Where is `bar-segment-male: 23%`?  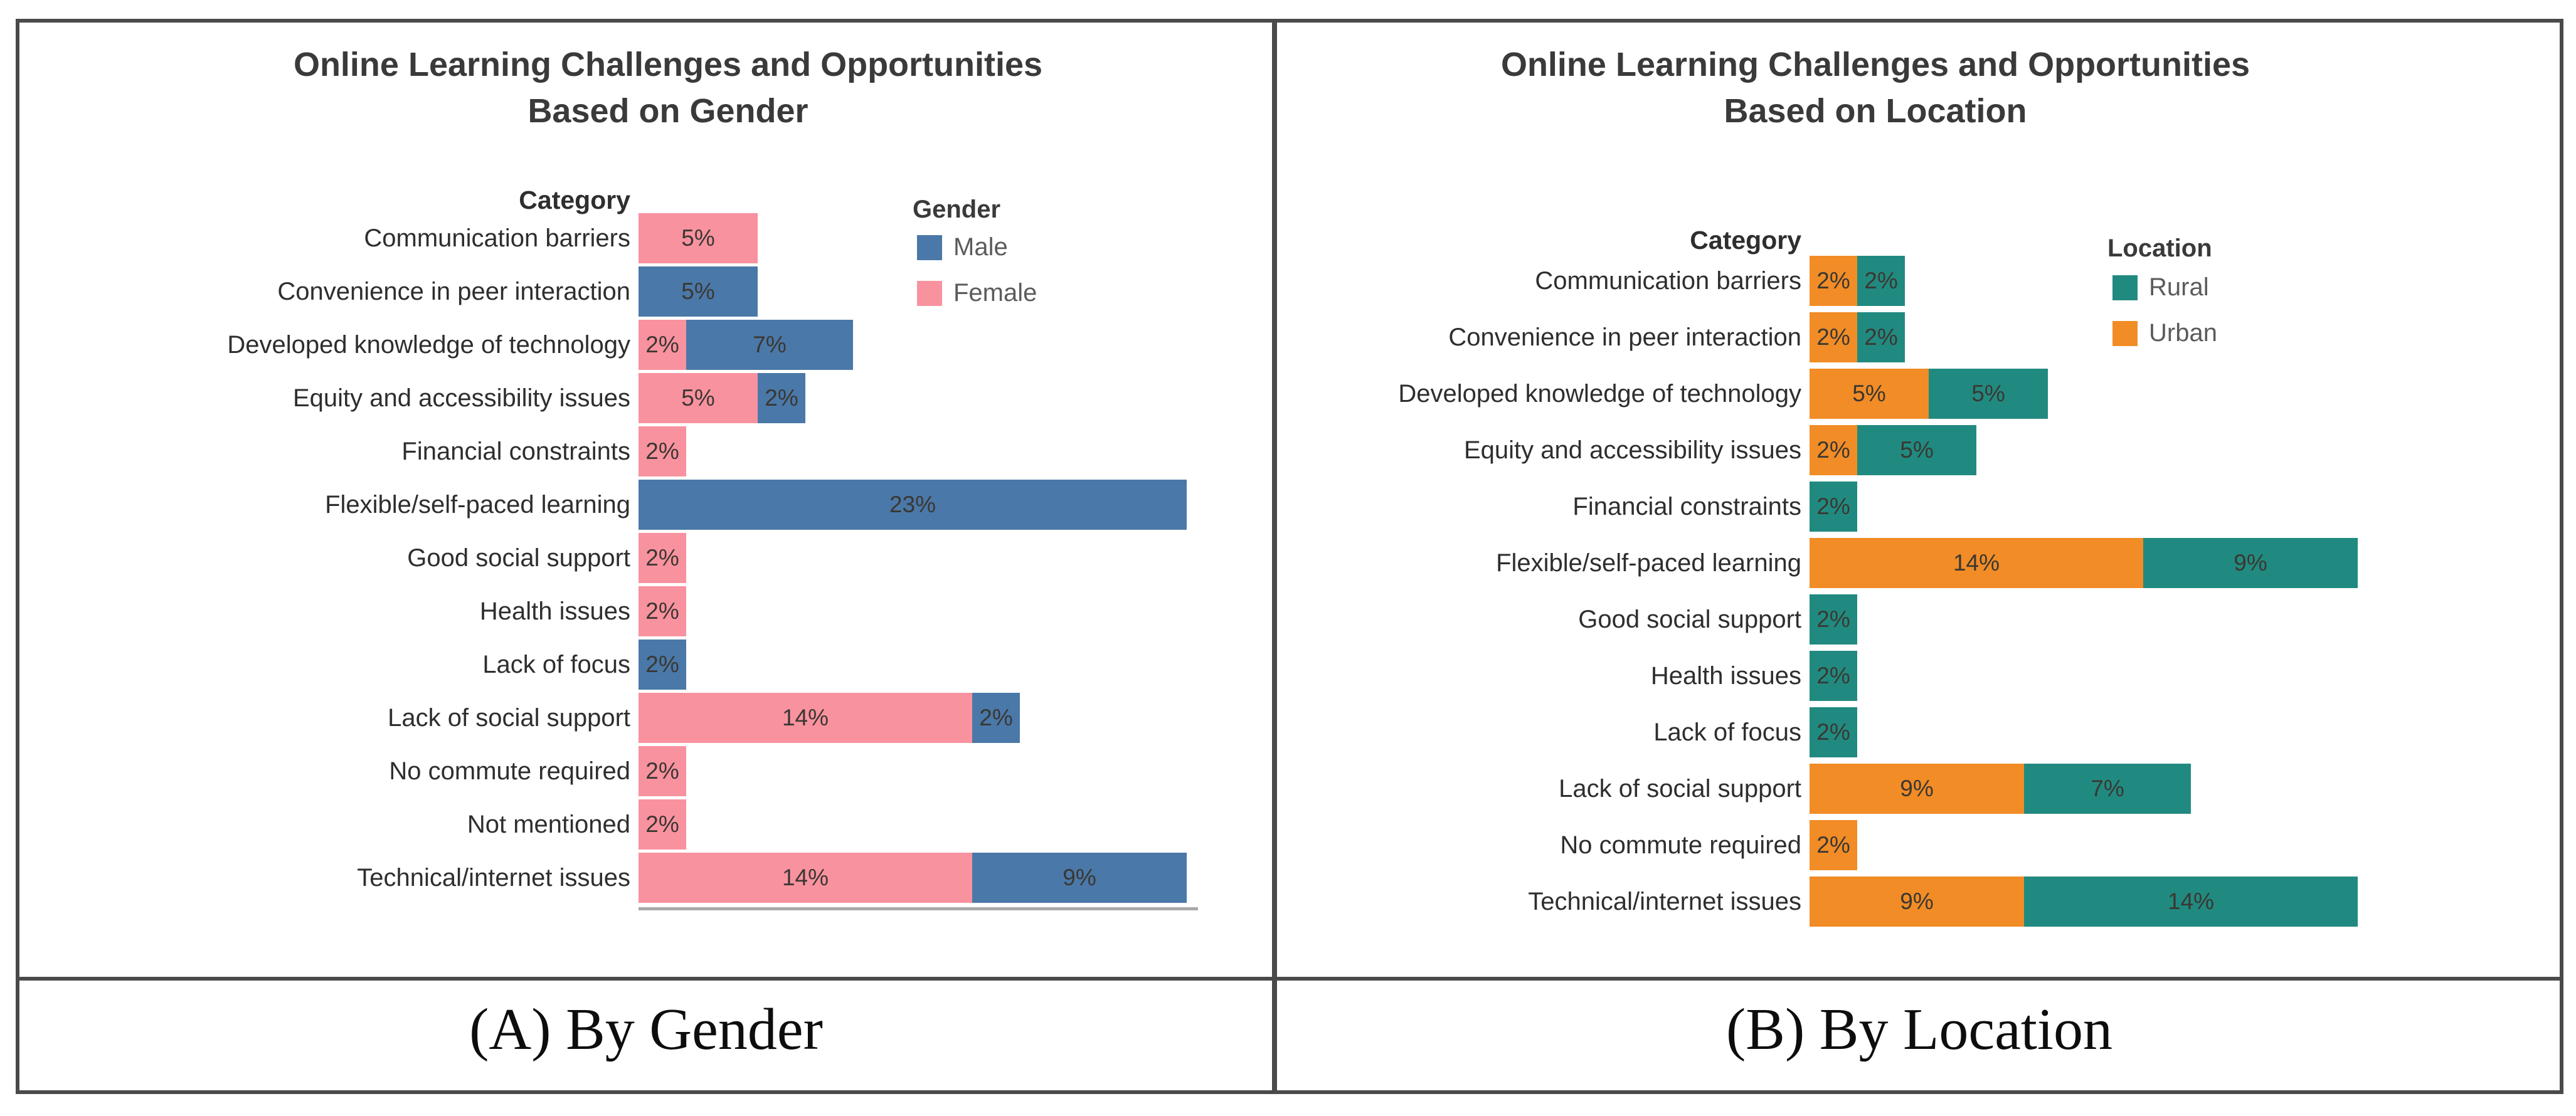 bar-segment-male: 23% is located at coordinates (913, 505).